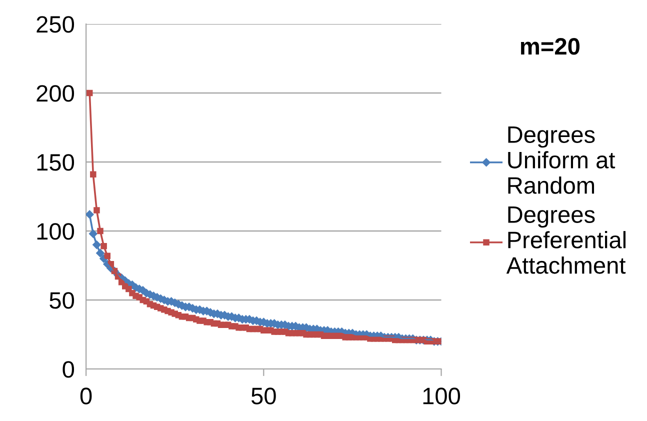 The height and width of the screenshot is (421, 647). I want to click on x-tick-label: 0, so click(86, 396).